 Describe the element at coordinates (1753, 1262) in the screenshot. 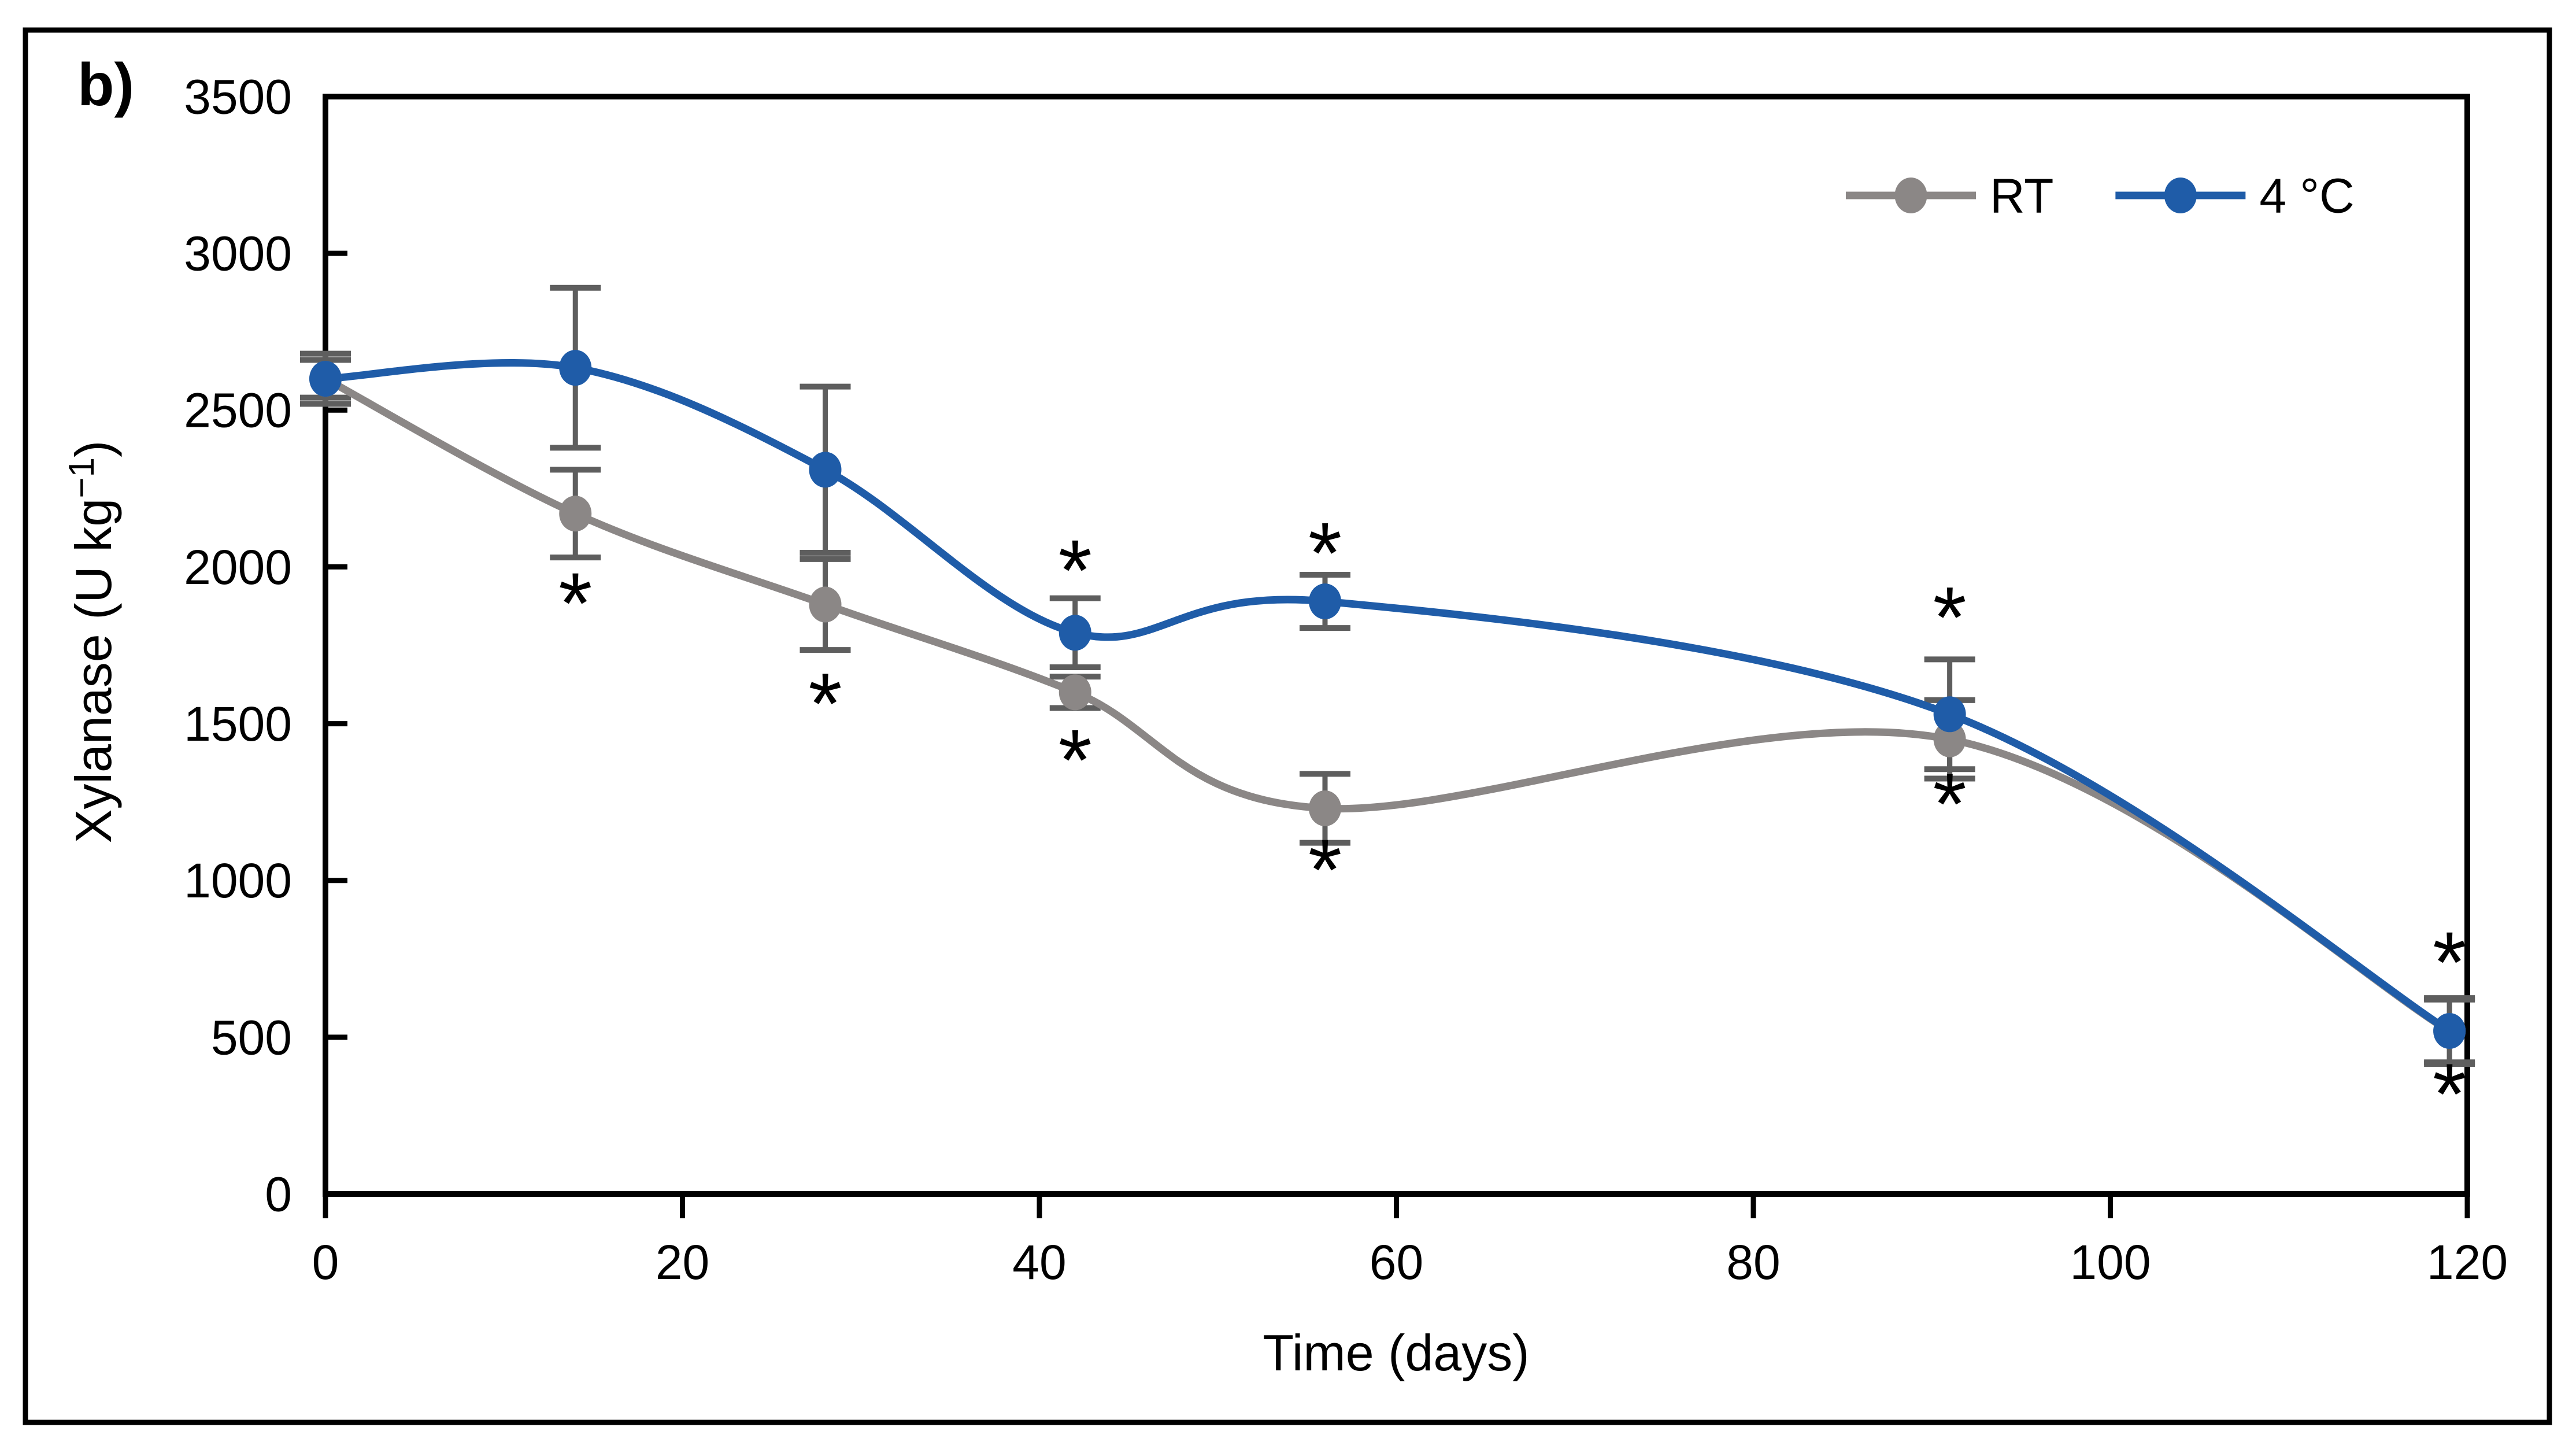

I see `x-tick-label: 80` at that location.